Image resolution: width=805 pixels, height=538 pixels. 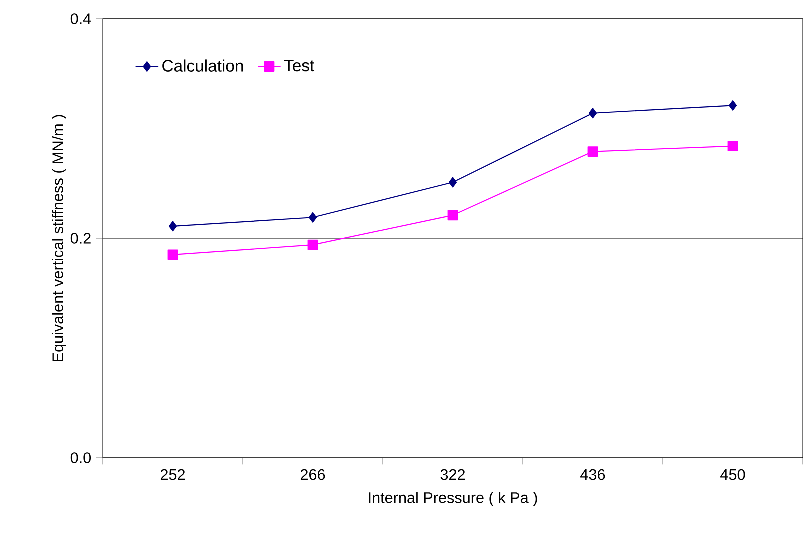 I want to click on x-tick-label: 266, so click(x=313, y=474).